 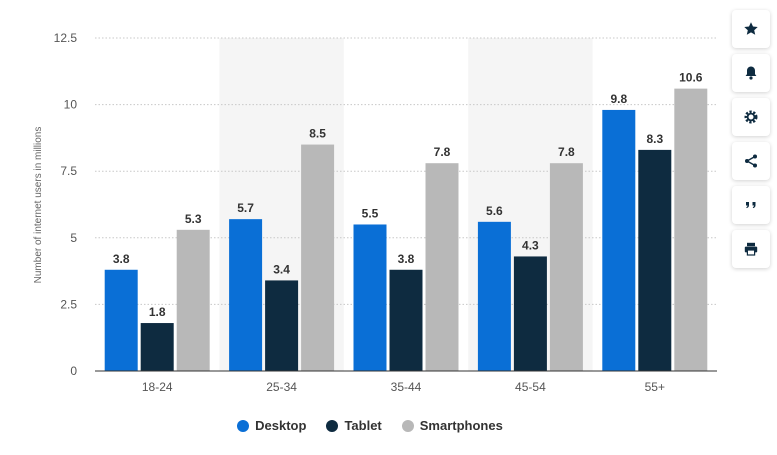 I want to click on data-label: 8.5, so click(x=317, y=134).